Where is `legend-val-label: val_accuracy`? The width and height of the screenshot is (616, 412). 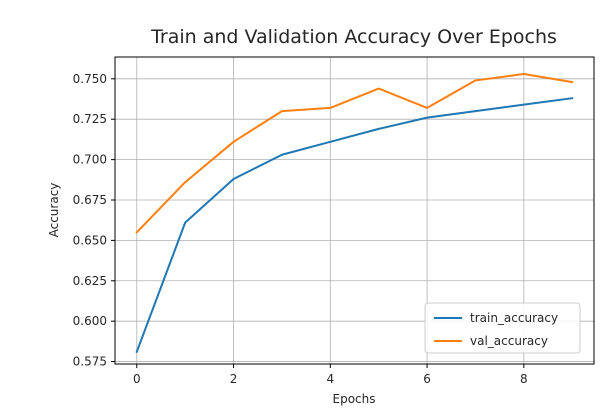
legend-val-label: val_accuracy is located at coordinates (509, 341).